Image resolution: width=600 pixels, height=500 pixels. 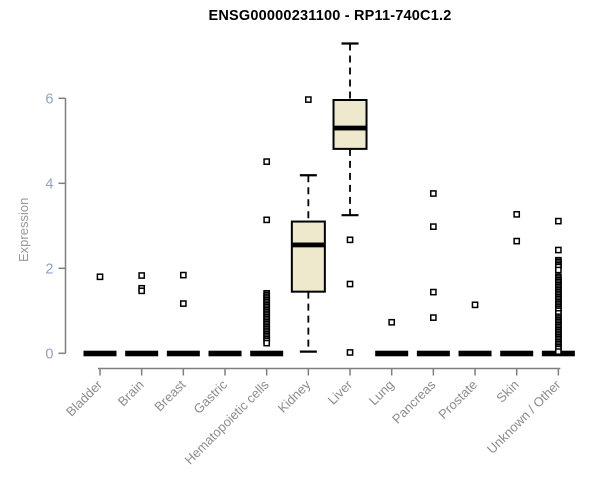 I want to click on x-tick-label: Skin, so click(x=507, y=391).